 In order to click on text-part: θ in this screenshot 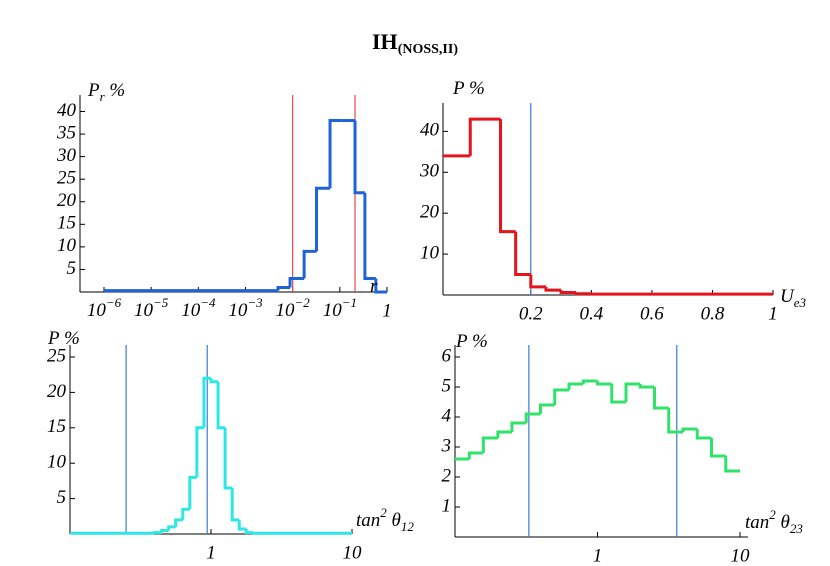, I will do `click(394, 520)`.